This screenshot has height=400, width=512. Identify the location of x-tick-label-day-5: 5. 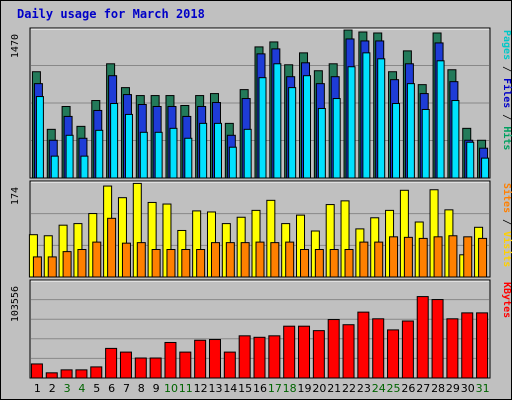
(96, 388).